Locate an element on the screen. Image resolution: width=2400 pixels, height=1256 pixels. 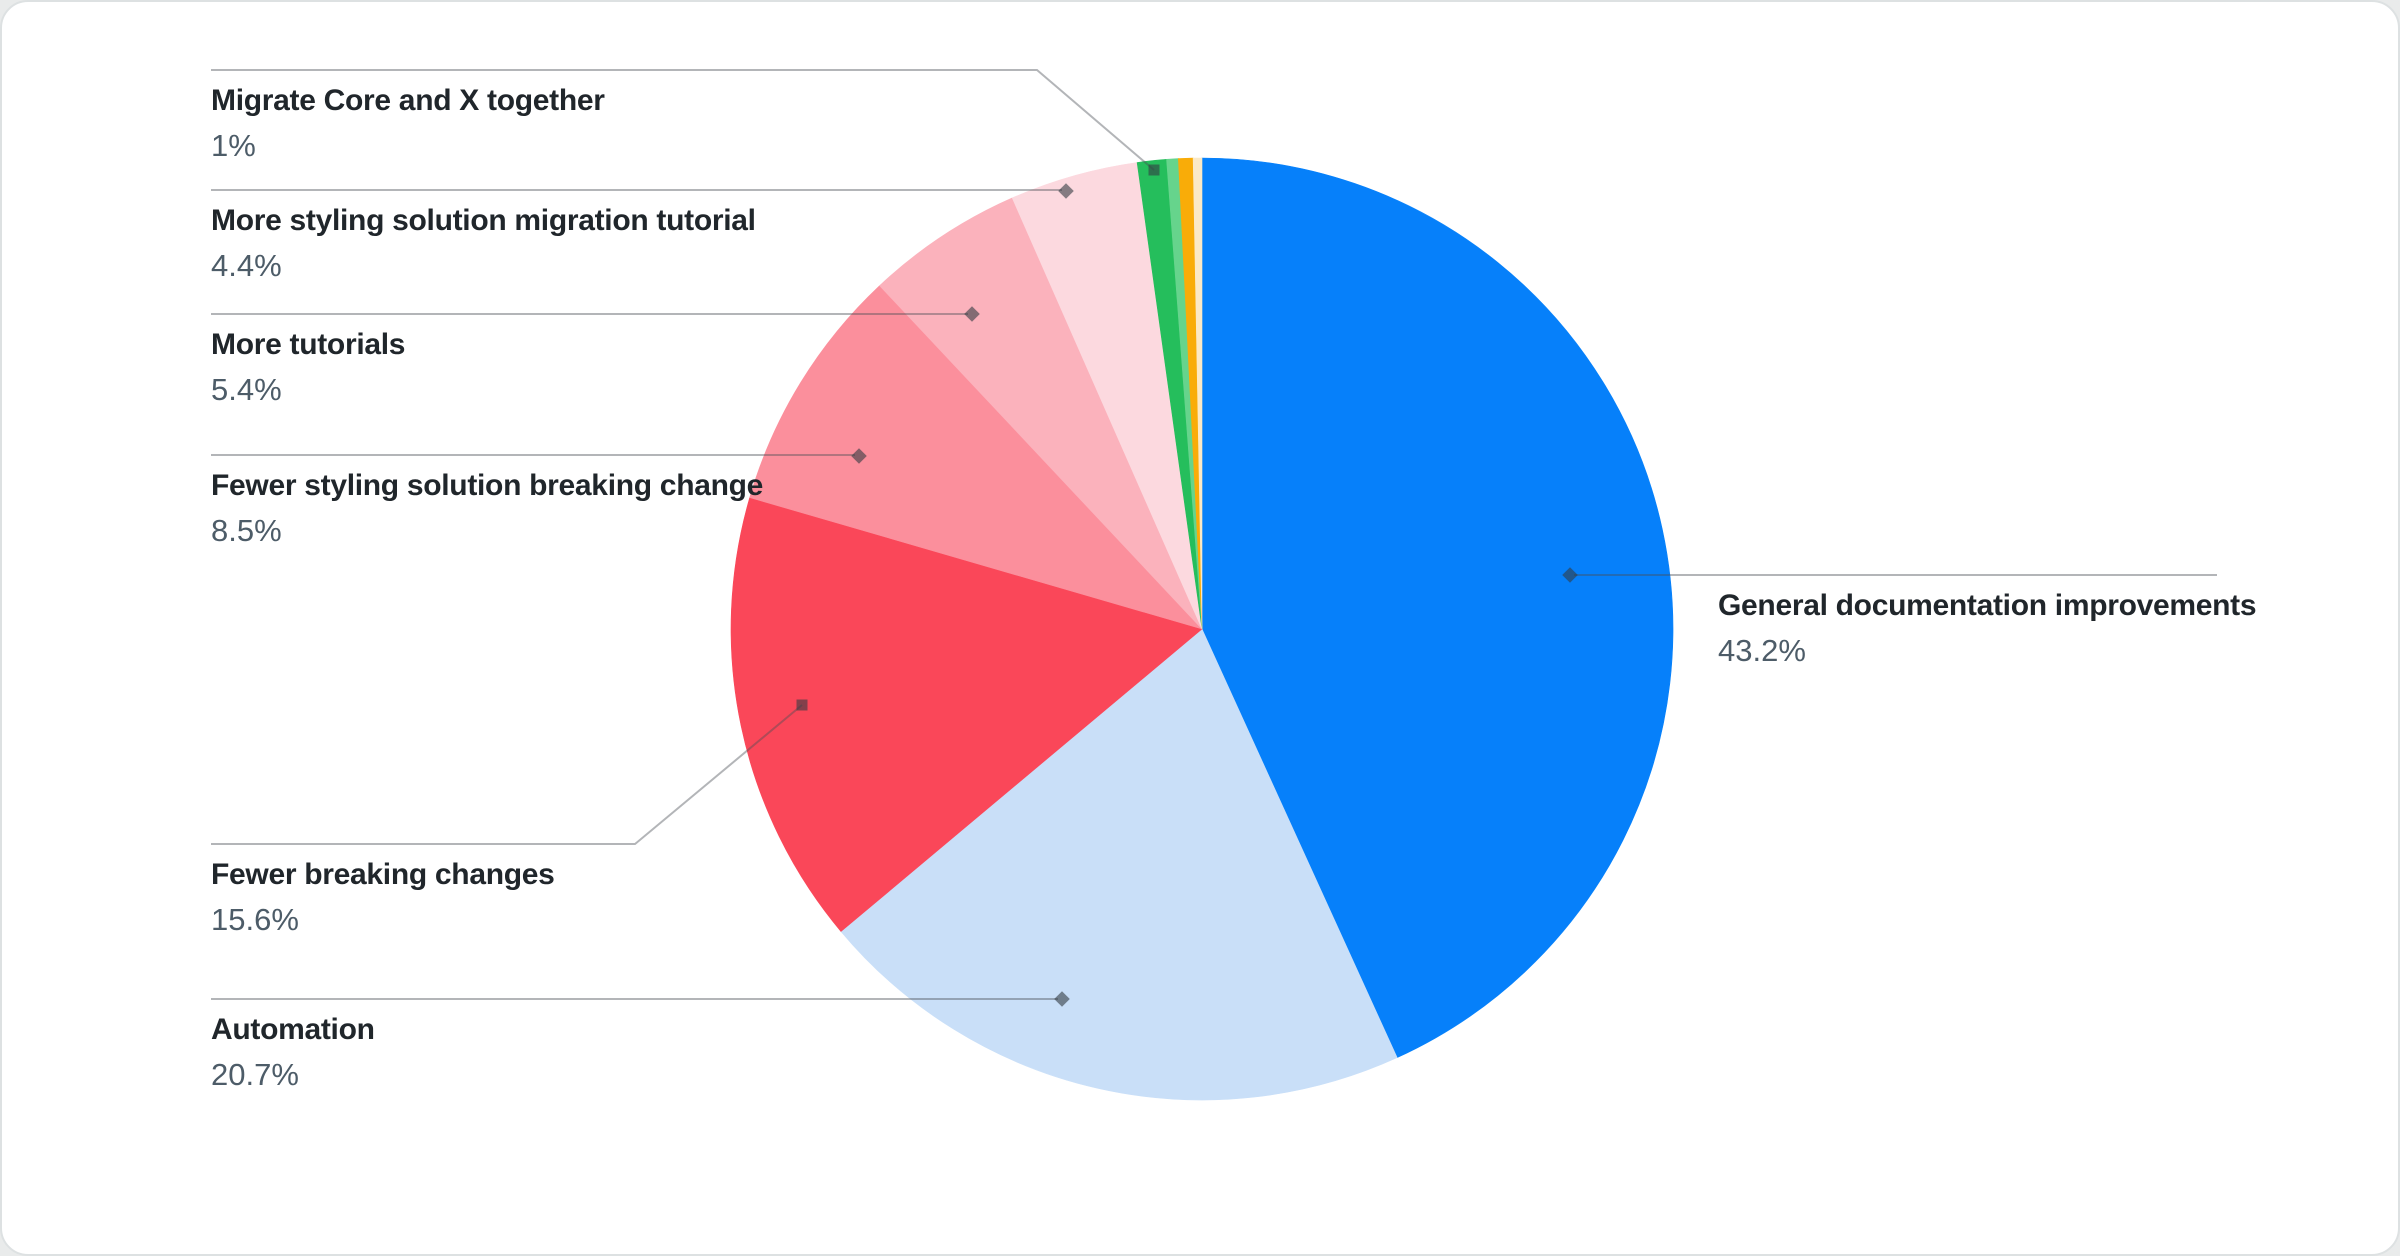
callout-fewer-breaking-changes: Fewer breaking changes 15.6% is located at coordinates (383, 897).